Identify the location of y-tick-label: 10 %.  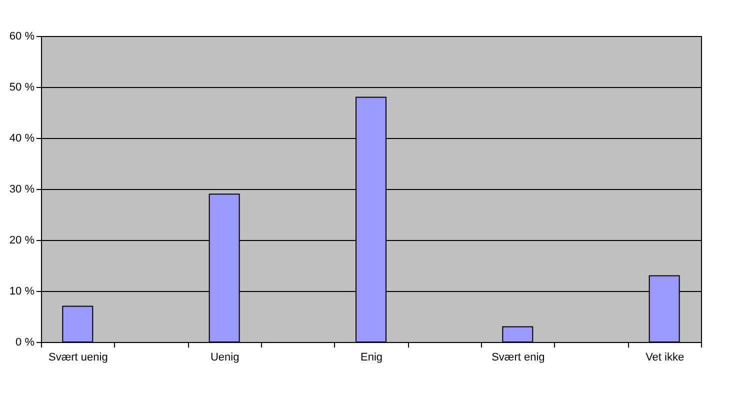
(22, 292).